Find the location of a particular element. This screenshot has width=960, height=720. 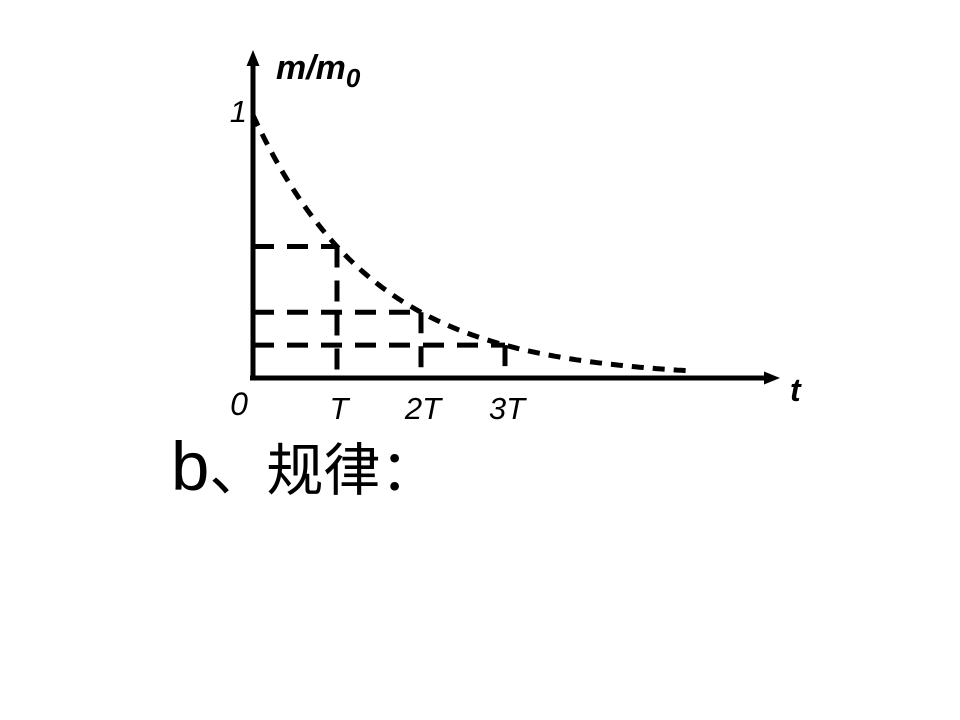

guide-lines is located at coordinates (380, 311).